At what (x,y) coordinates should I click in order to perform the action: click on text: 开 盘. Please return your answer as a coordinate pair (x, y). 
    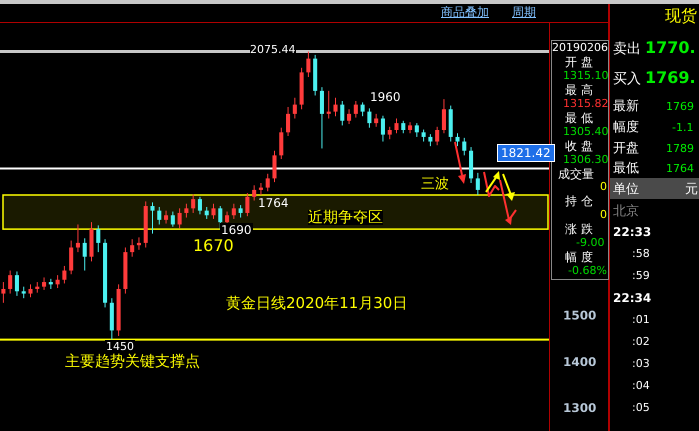
    Looking at the image, I should click on (579, 62).